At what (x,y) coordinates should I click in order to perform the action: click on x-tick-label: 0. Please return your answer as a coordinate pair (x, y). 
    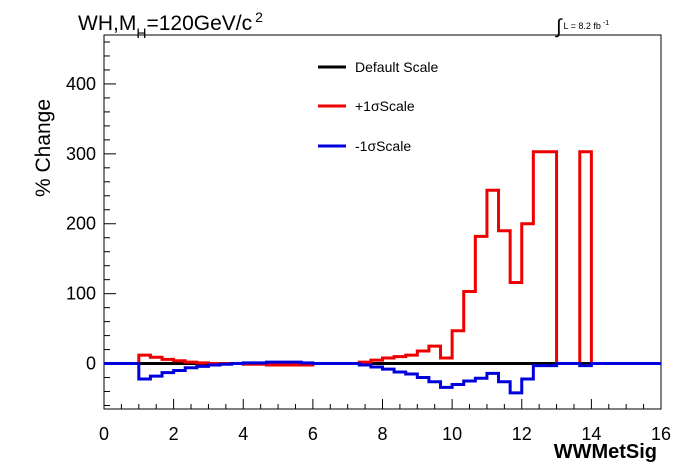
    Looking at the image, I should click on (104, 434).